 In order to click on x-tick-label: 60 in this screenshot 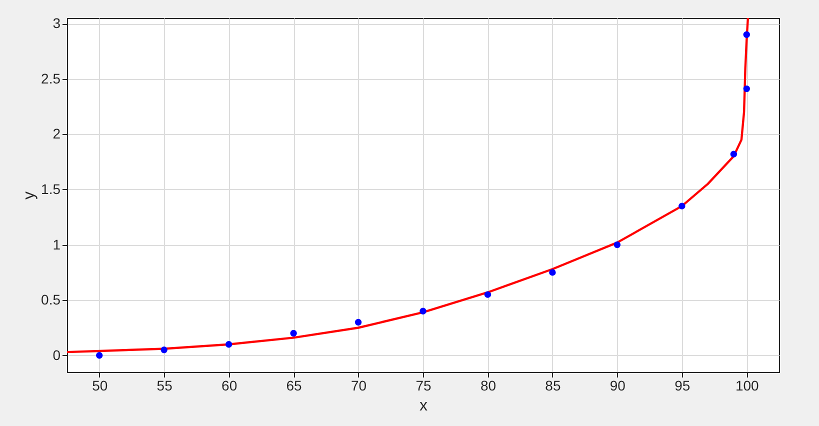, I will do `click(230, 386)`.